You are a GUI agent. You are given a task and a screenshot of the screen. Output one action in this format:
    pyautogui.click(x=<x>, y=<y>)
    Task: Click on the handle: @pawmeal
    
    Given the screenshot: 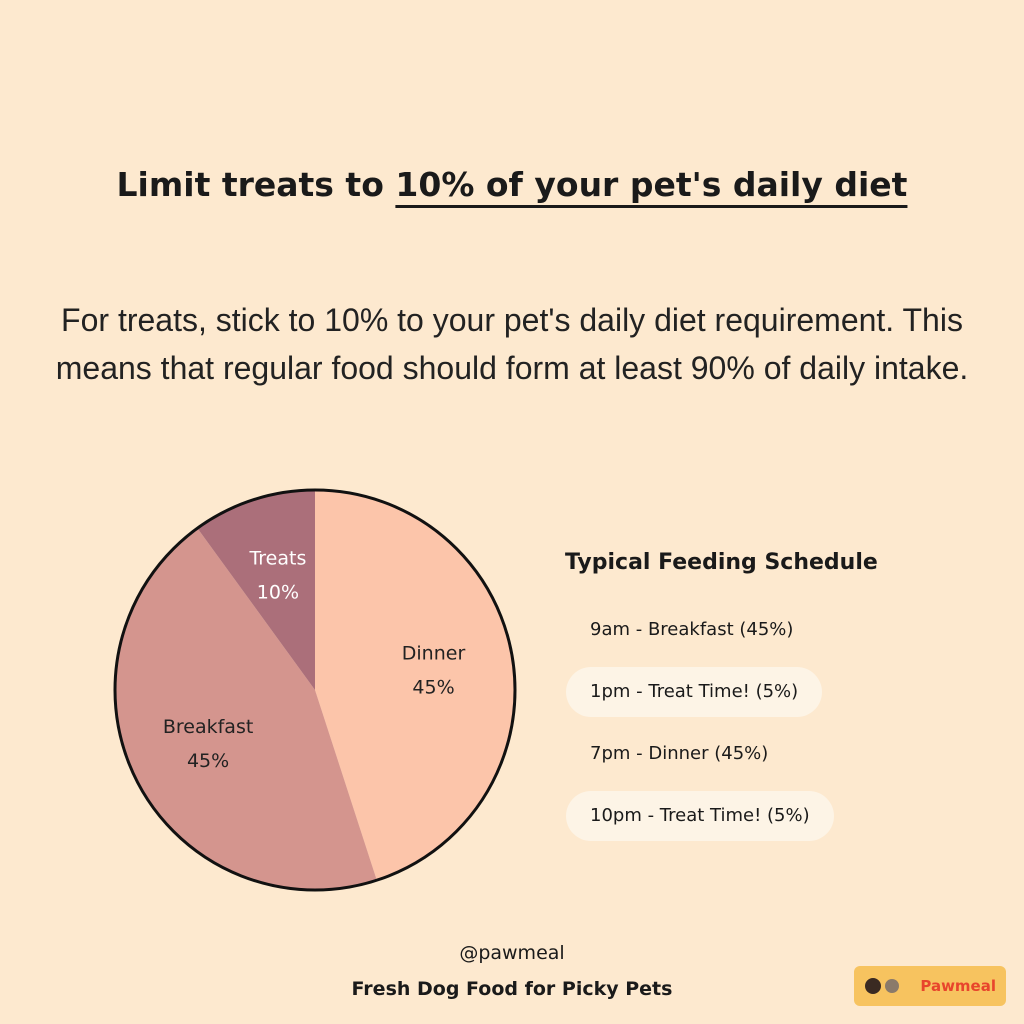 What is the action you would take?
    pyautogui.click(x=512, y=953)
    